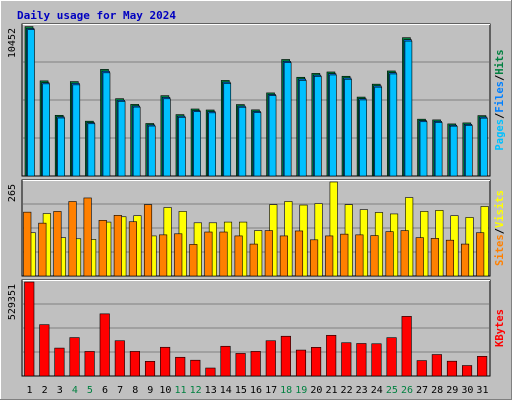  What do you see at coordinates (362, 390) in the screenshot?
I see `x-tick-label-day-23: 23` at bounding box center [362, 390].